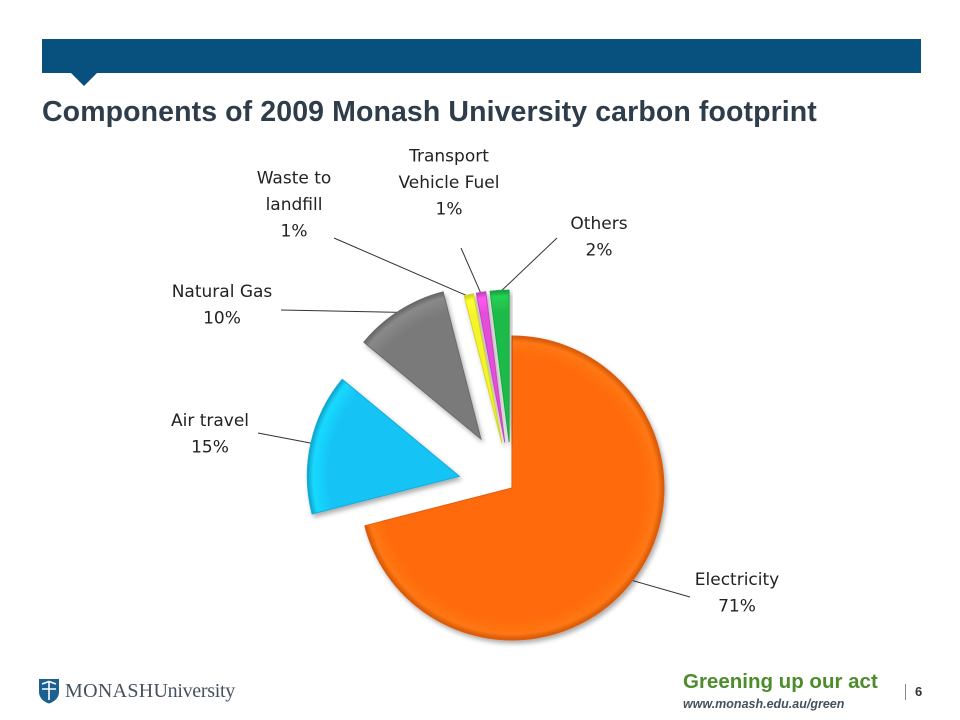 This screenshot has height=720, width=960. I want to click on slice-label-waste-to-landfill: Waste to landfill 1%, so click(294, 205).